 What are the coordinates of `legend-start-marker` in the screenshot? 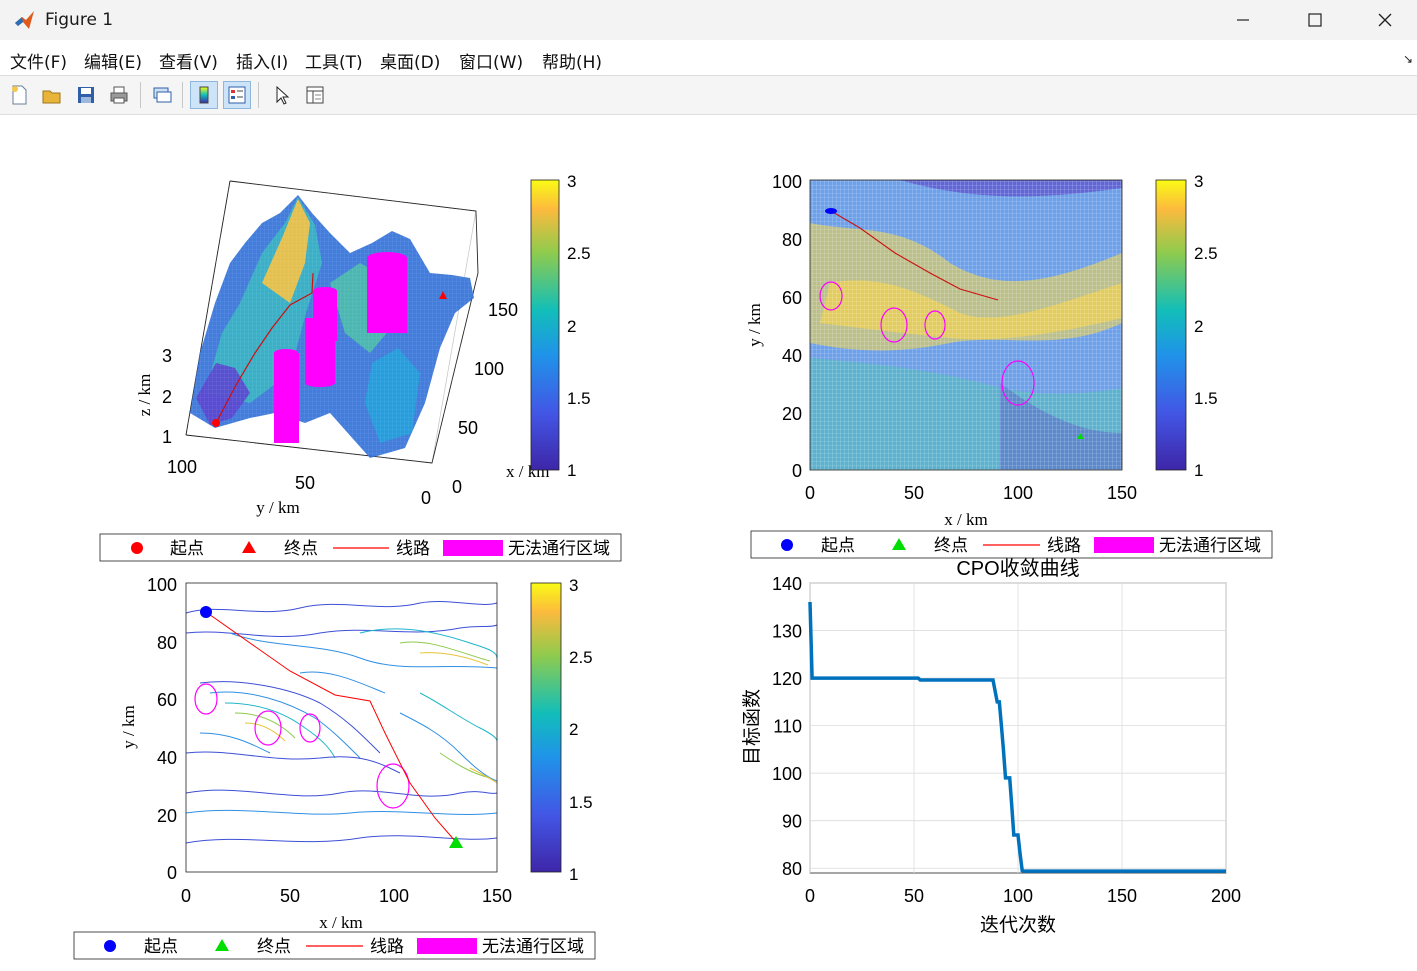 It's located at (110, 946).